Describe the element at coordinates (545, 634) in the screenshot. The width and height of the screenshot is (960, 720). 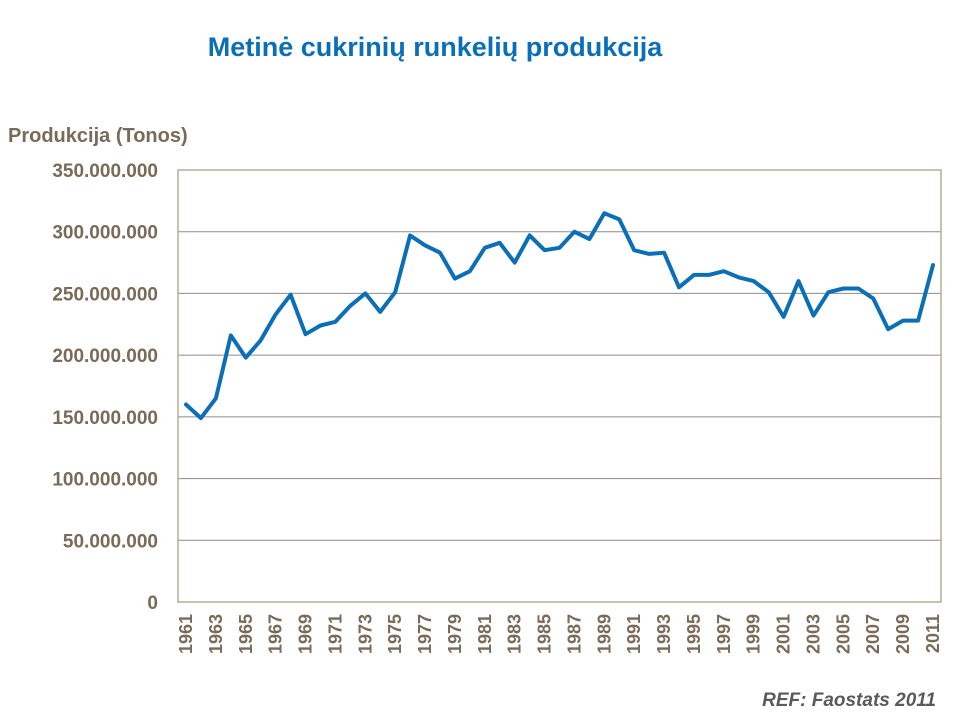
I see `x-tick-label: 1985` at that location.